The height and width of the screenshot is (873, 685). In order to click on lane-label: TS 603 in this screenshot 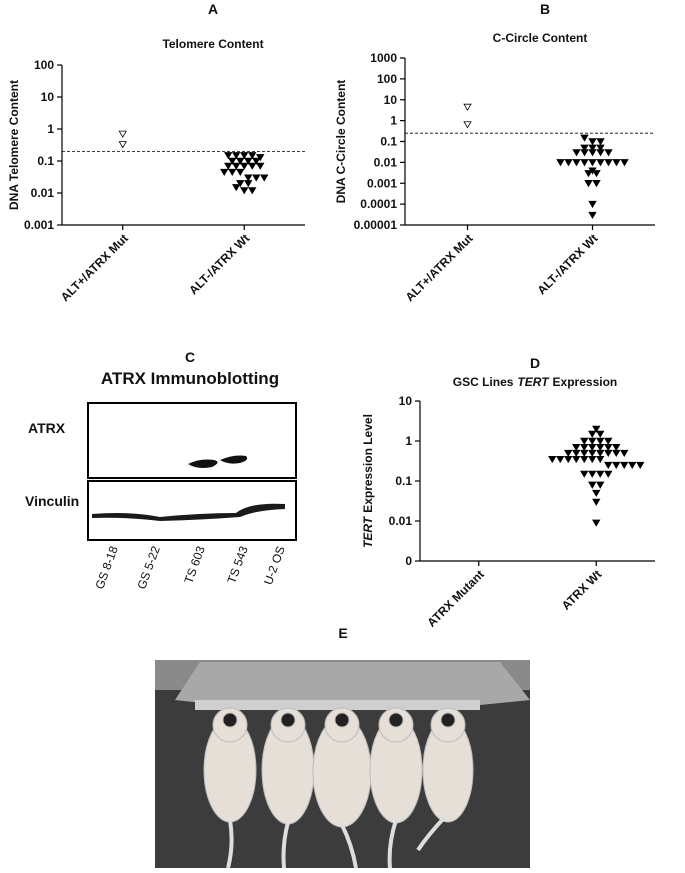, I will do `click(194, 564)`.